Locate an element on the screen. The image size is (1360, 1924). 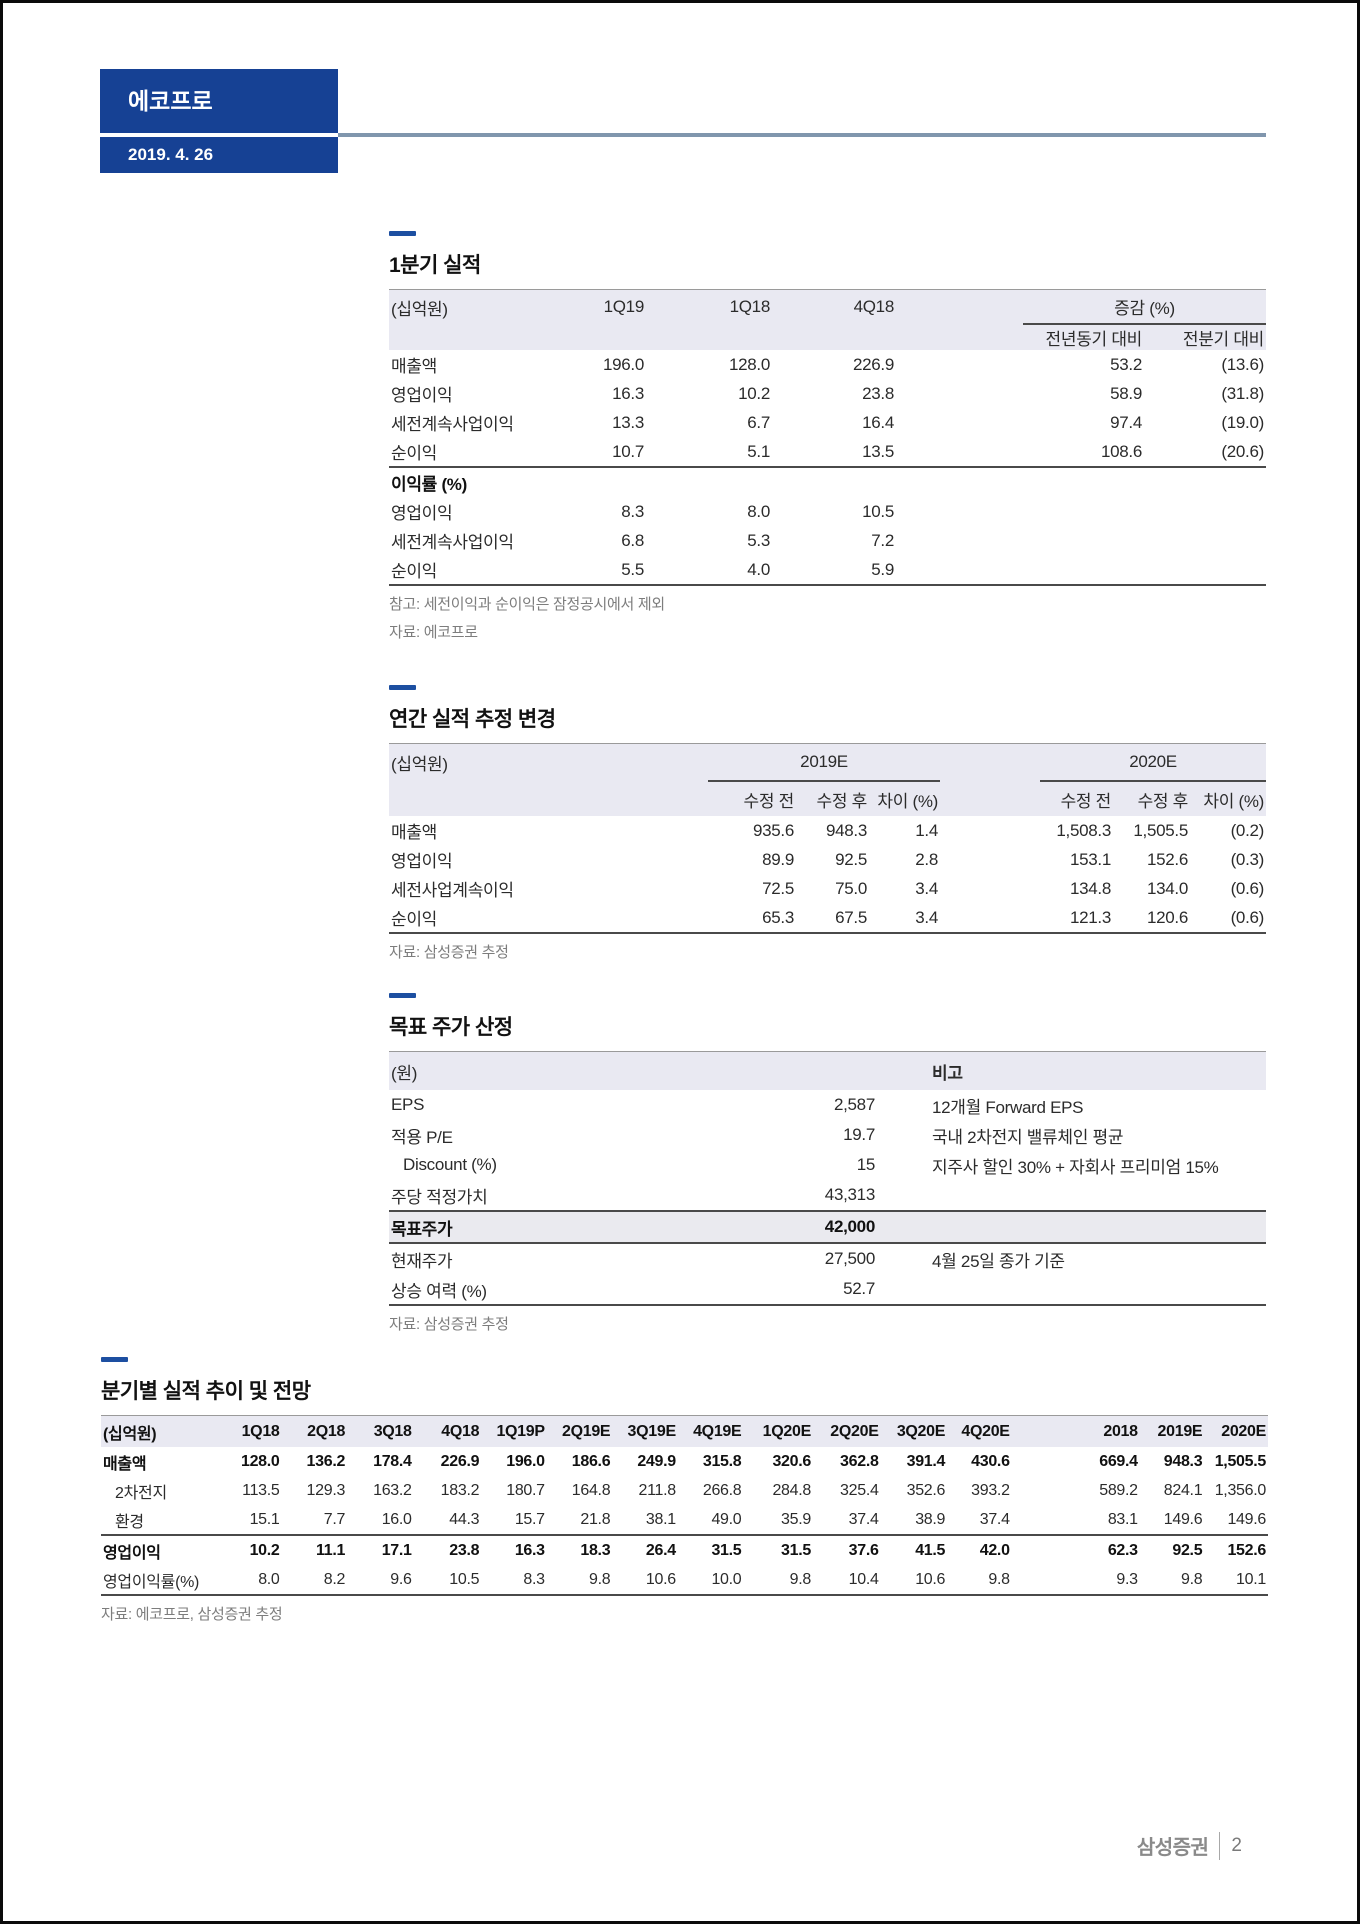
value-cell: 8.2 is located at coordinates (314, 1580).